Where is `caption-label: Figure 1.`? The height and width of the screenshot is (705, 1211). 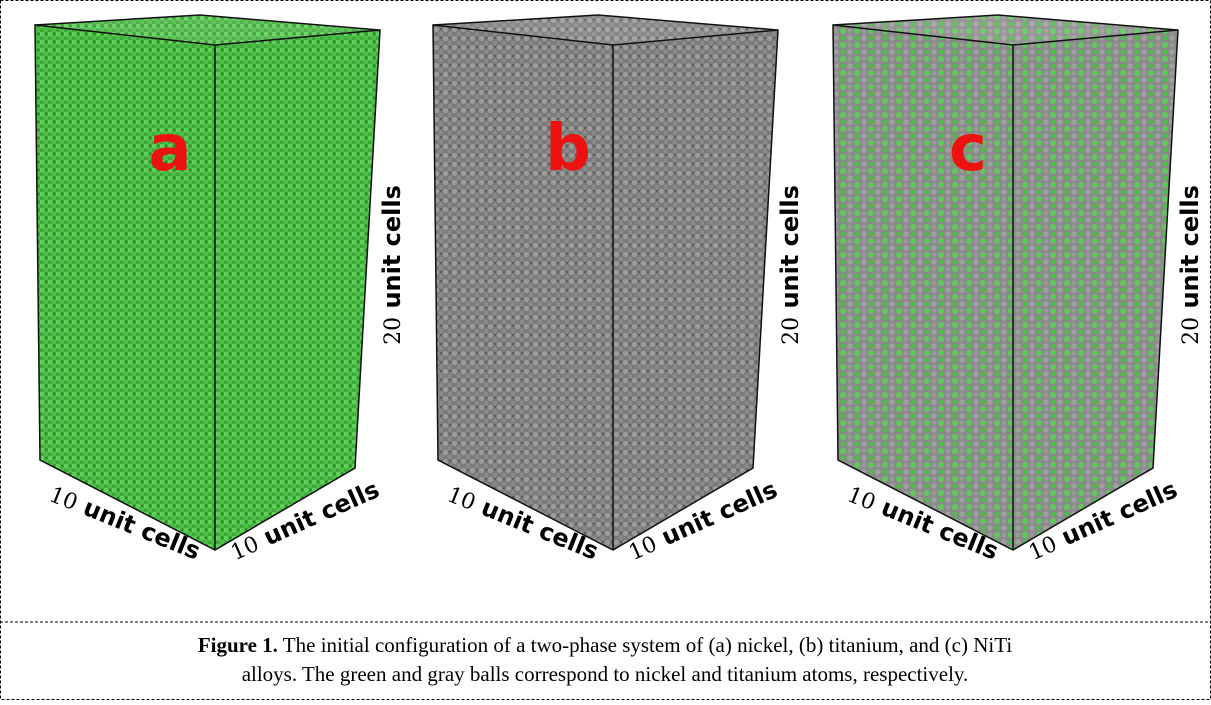 caption-label: Figure 1. is located at coordinates (238, 645).